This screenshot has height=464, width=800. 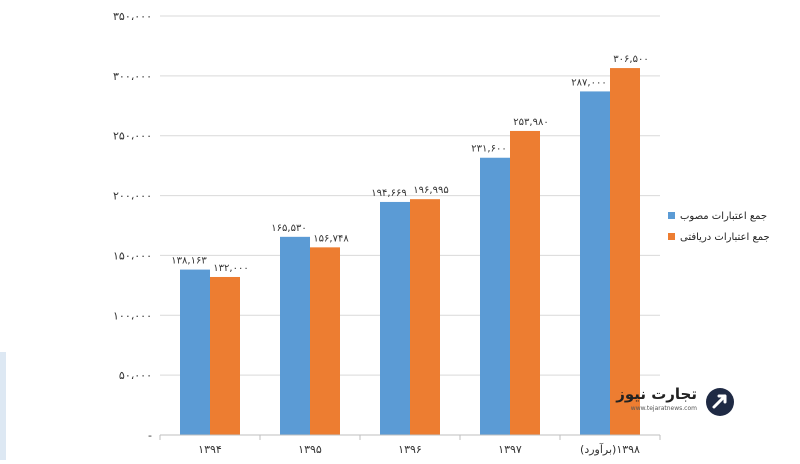 What do you see at coordinates (150, 435) in the screenshot?
I see `y-tick-label: -` at bounding box center [150, 435].